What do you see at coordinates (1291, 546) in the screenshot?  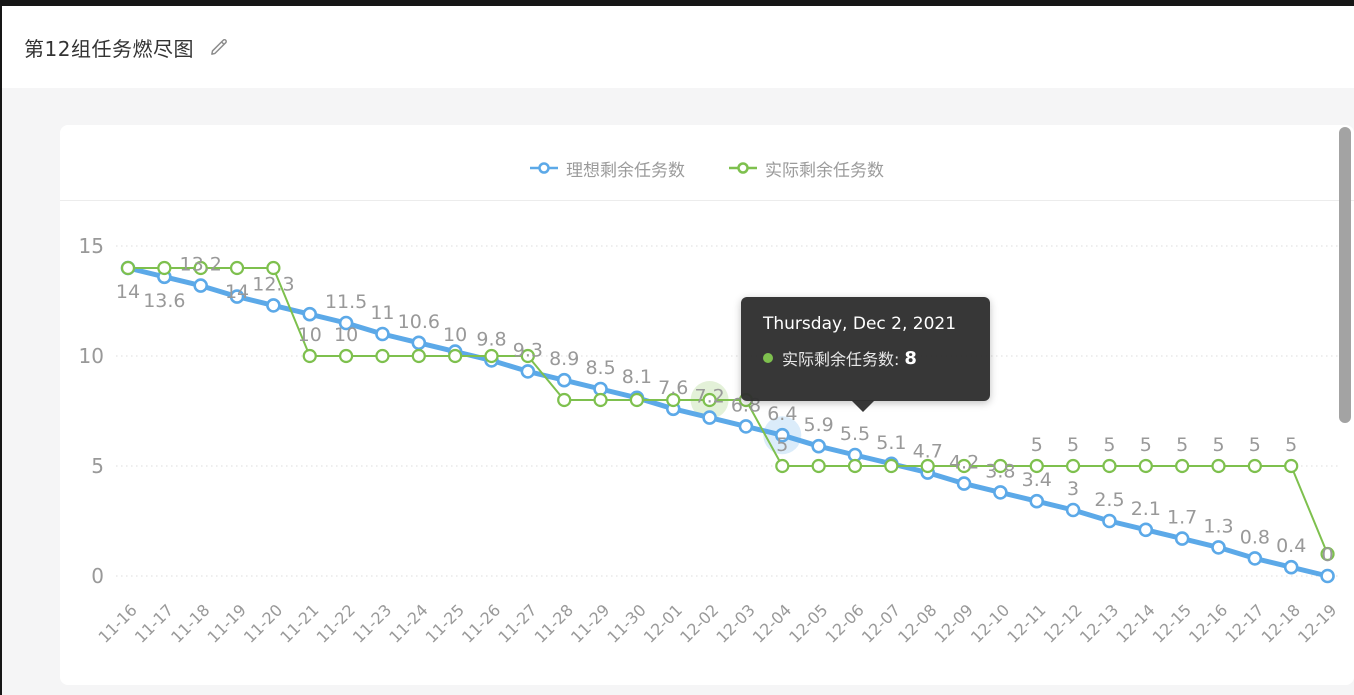 I see `point-label-ideal-12-18: 0.4` at bounding box center [1291, 546].